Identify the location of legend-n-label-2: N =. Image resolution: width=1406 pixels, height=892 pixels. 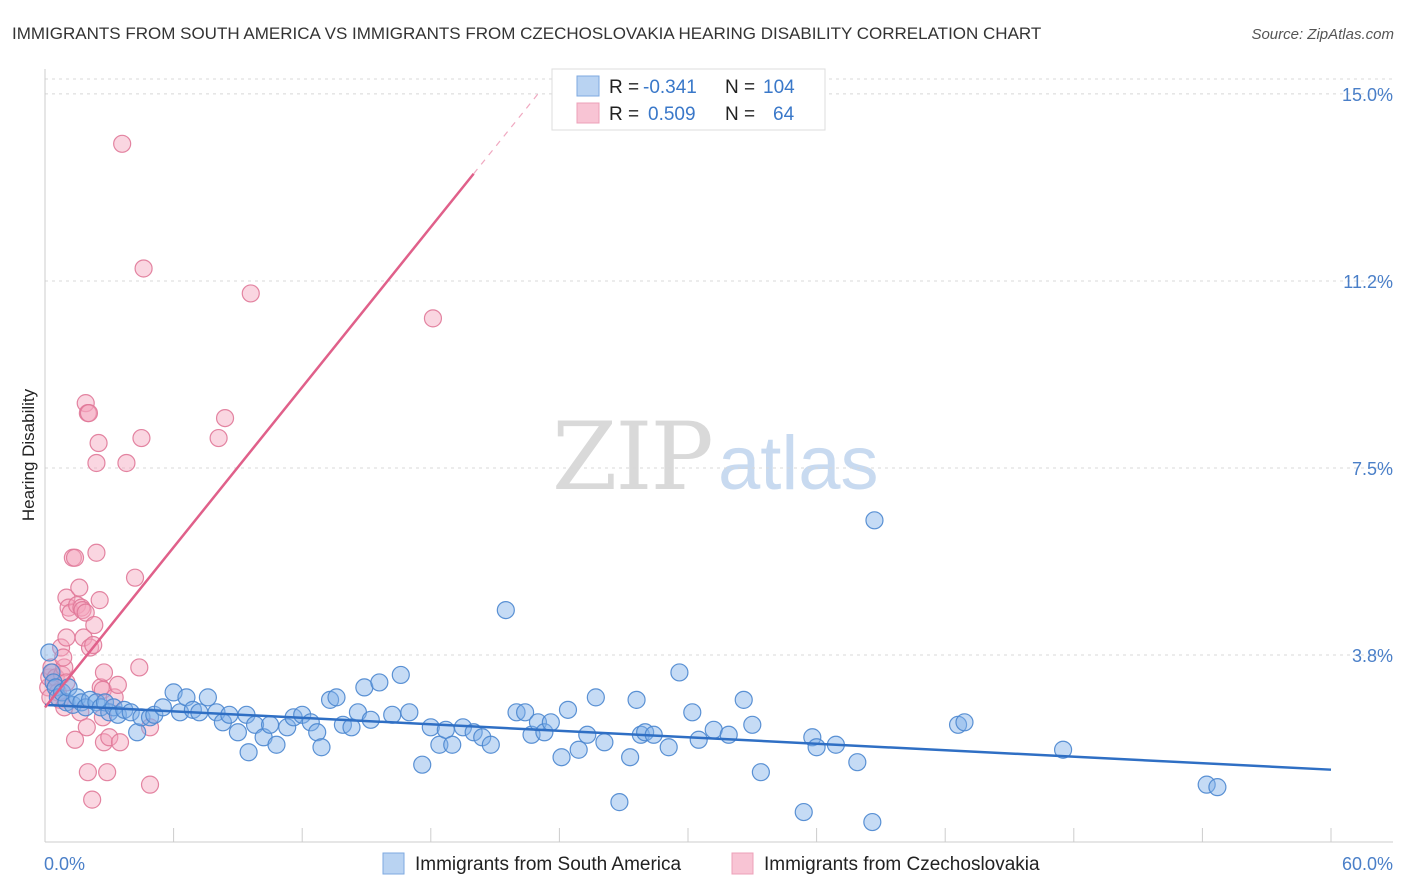
(740, 114).